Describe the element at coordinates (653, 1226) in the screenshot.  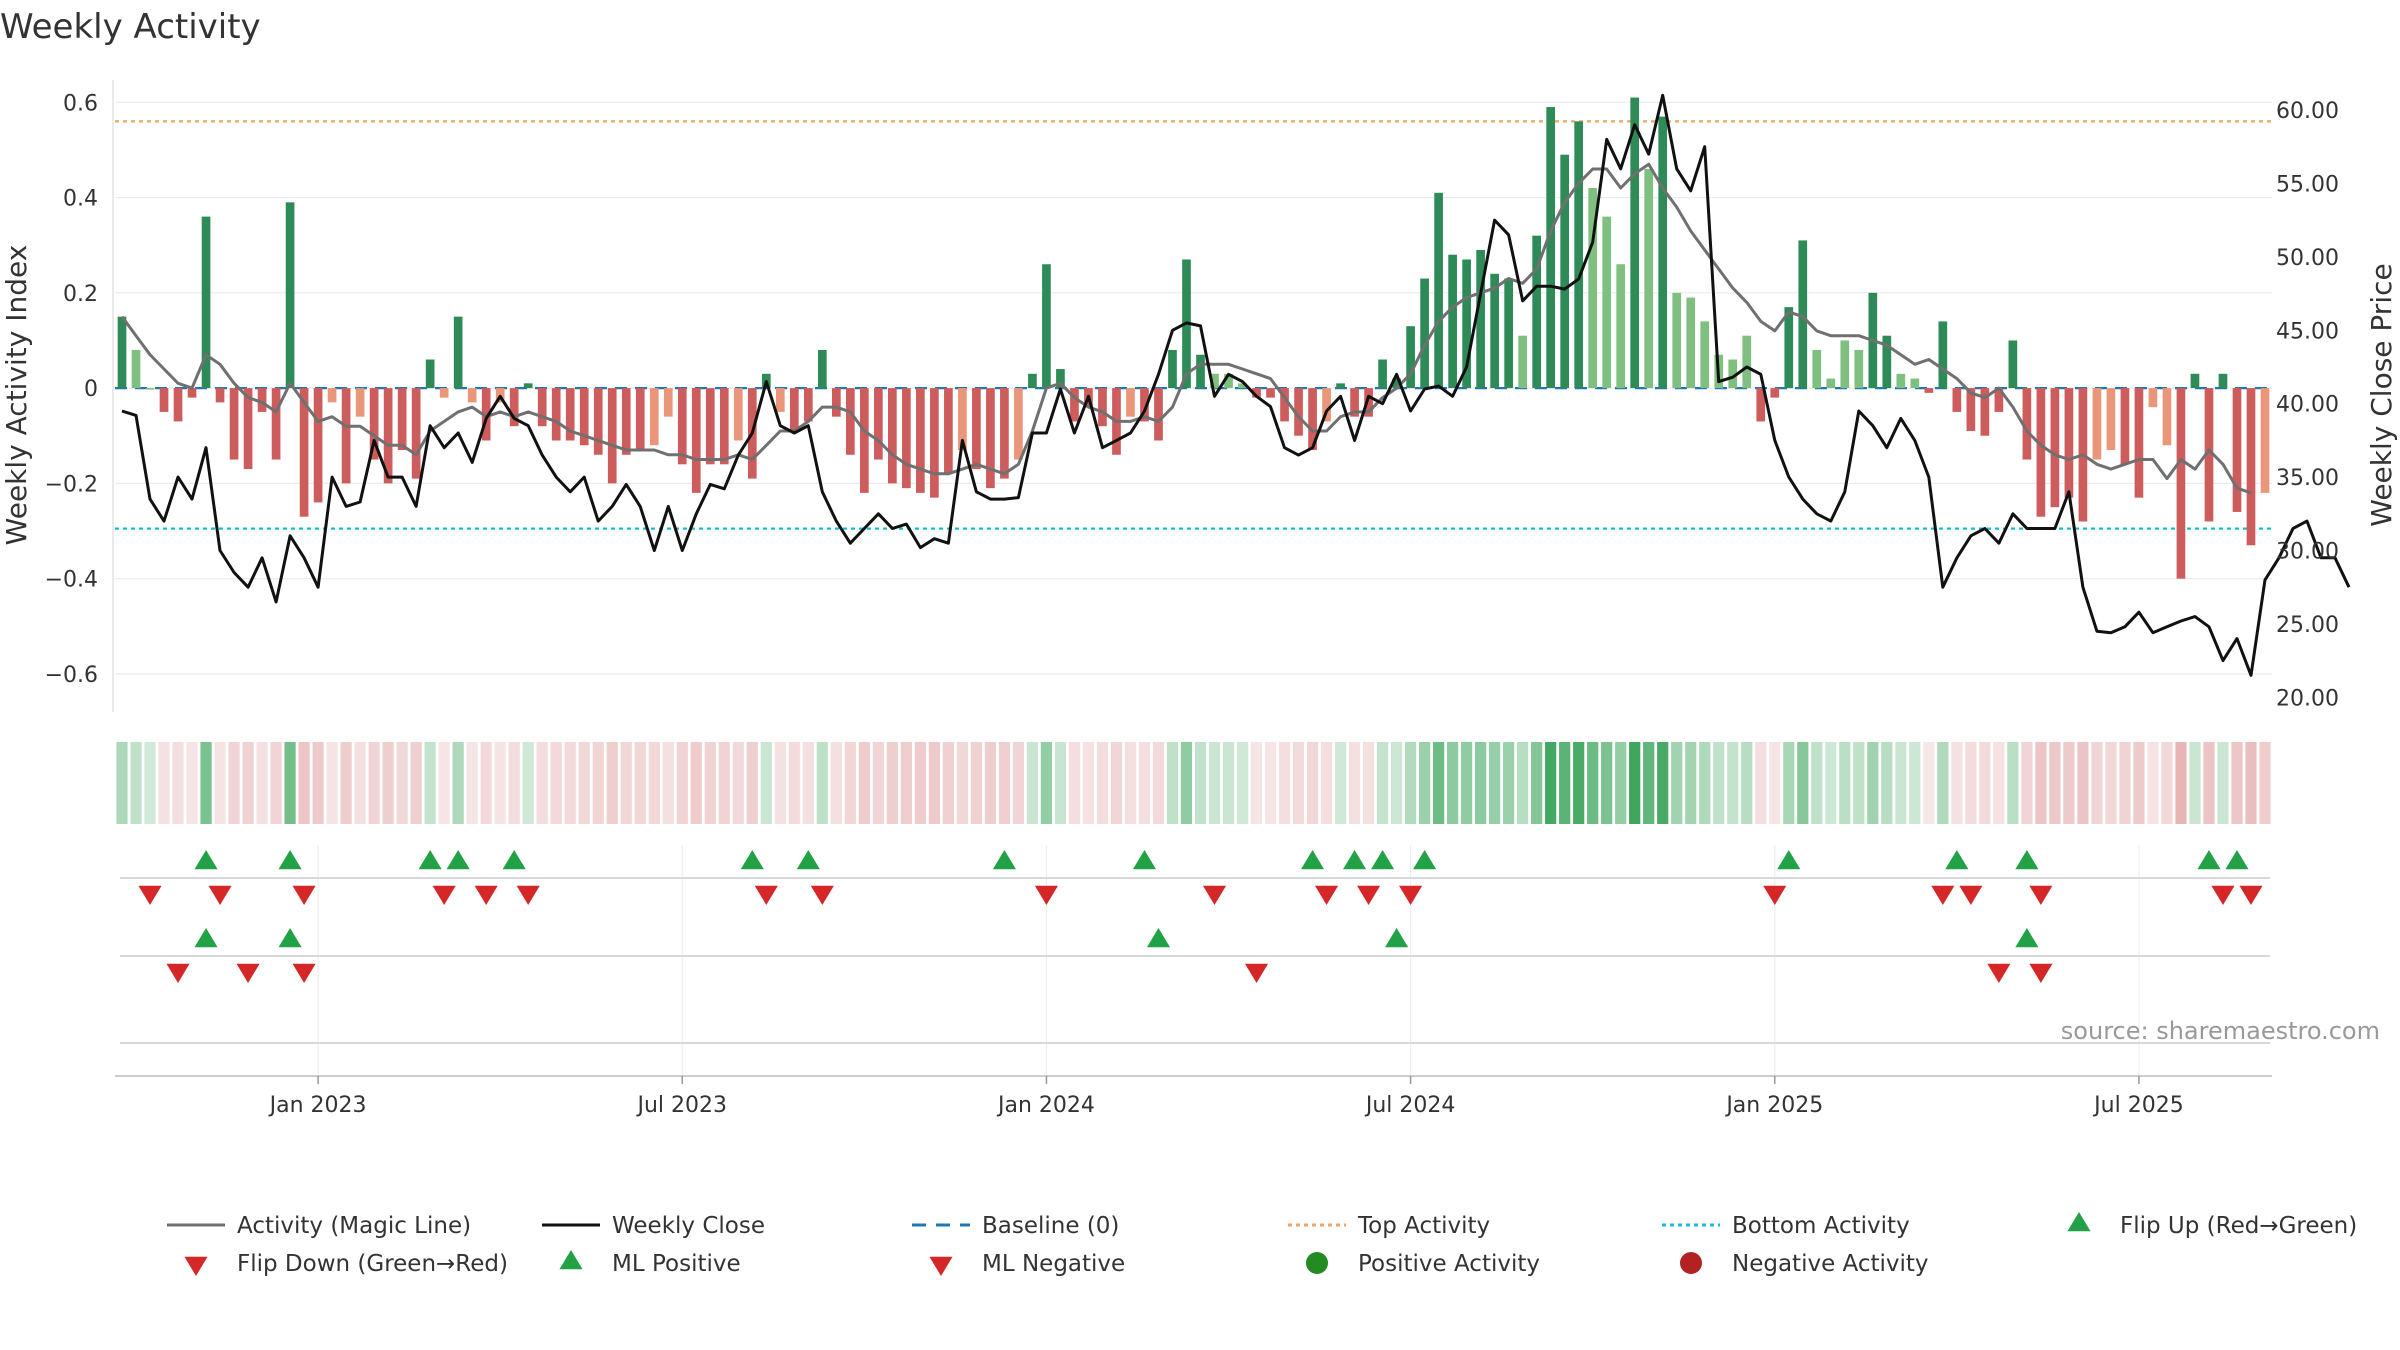
I see `legend-item: Weekly Close` at that location.